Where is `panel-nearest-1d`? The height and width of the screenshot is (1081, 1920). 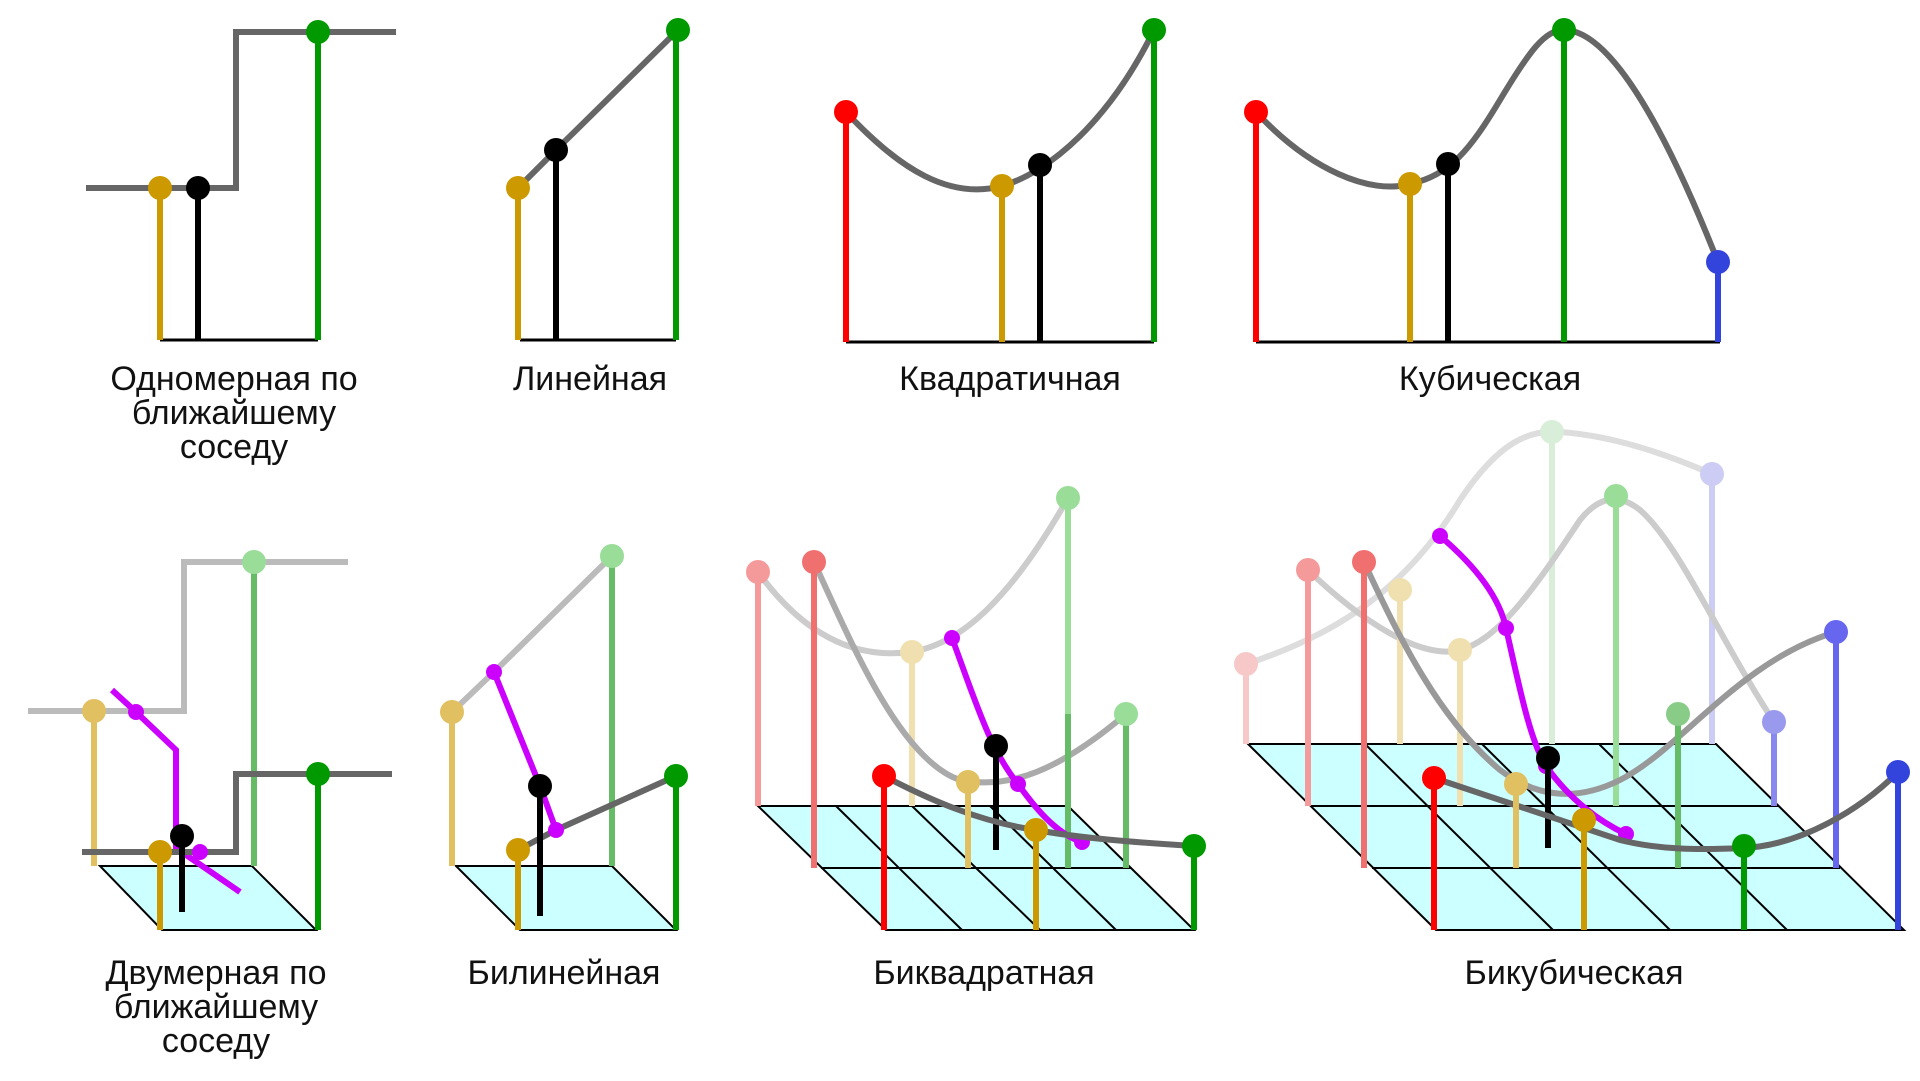
panel-nearest-1d is located at coordinates (241, 181).